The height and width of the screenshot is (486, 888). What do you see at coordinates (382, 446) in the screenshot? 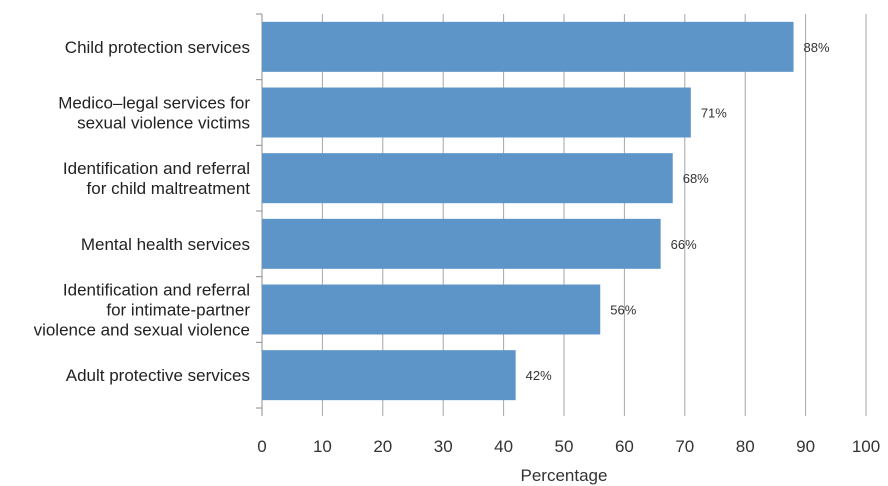
I see `x-tick-label-20: 20` at bounding box center [382, 446].